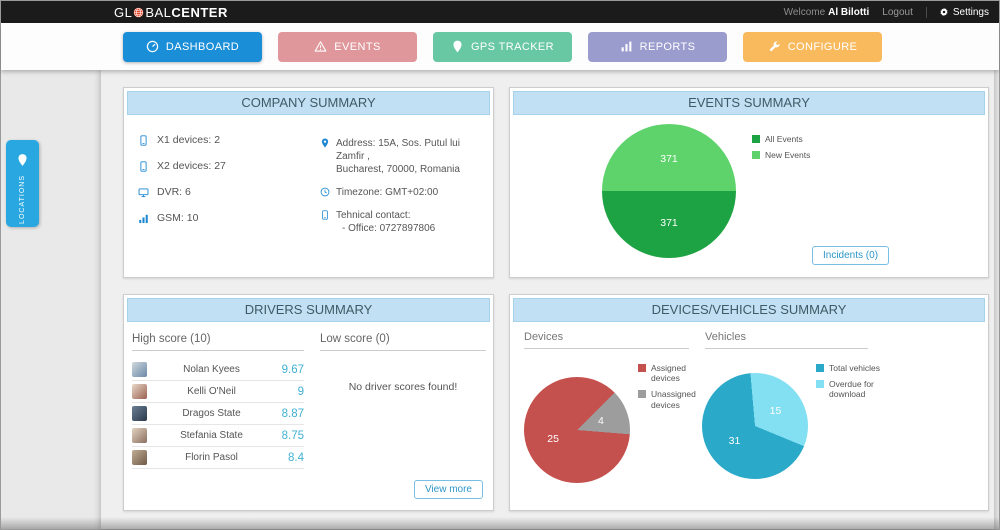 This screenshot has width=1000, height=530. Describe the element at coordinates (308, 310) in the screenshot. I see `drivers-summary-title: DRIVERS SUMMARY` at that location.